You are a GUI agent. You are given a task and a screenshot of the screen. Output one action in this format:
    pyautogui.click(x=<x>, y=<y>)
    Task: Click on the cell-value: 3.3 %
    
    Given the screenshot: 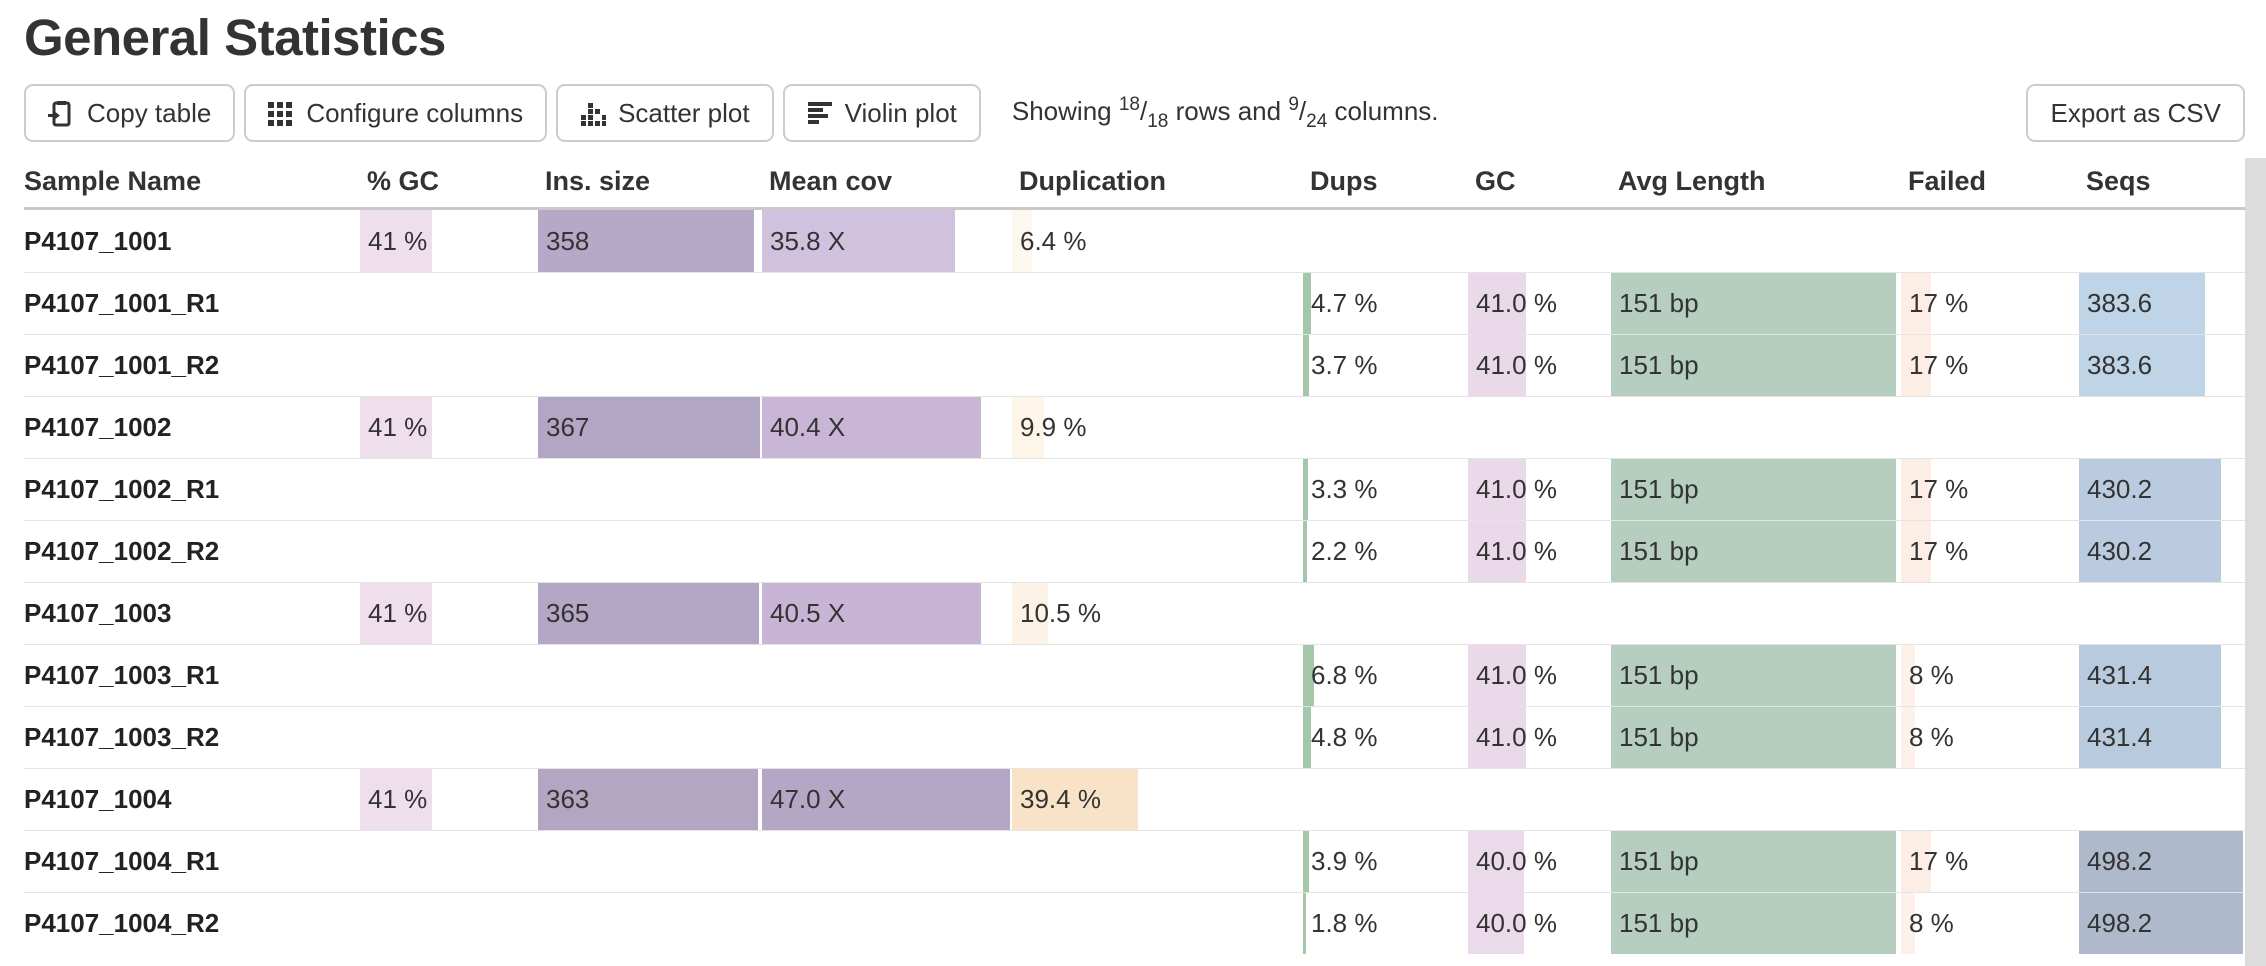 What is the action you would take?
    pyautogui.click(x=1344, y=489)
    